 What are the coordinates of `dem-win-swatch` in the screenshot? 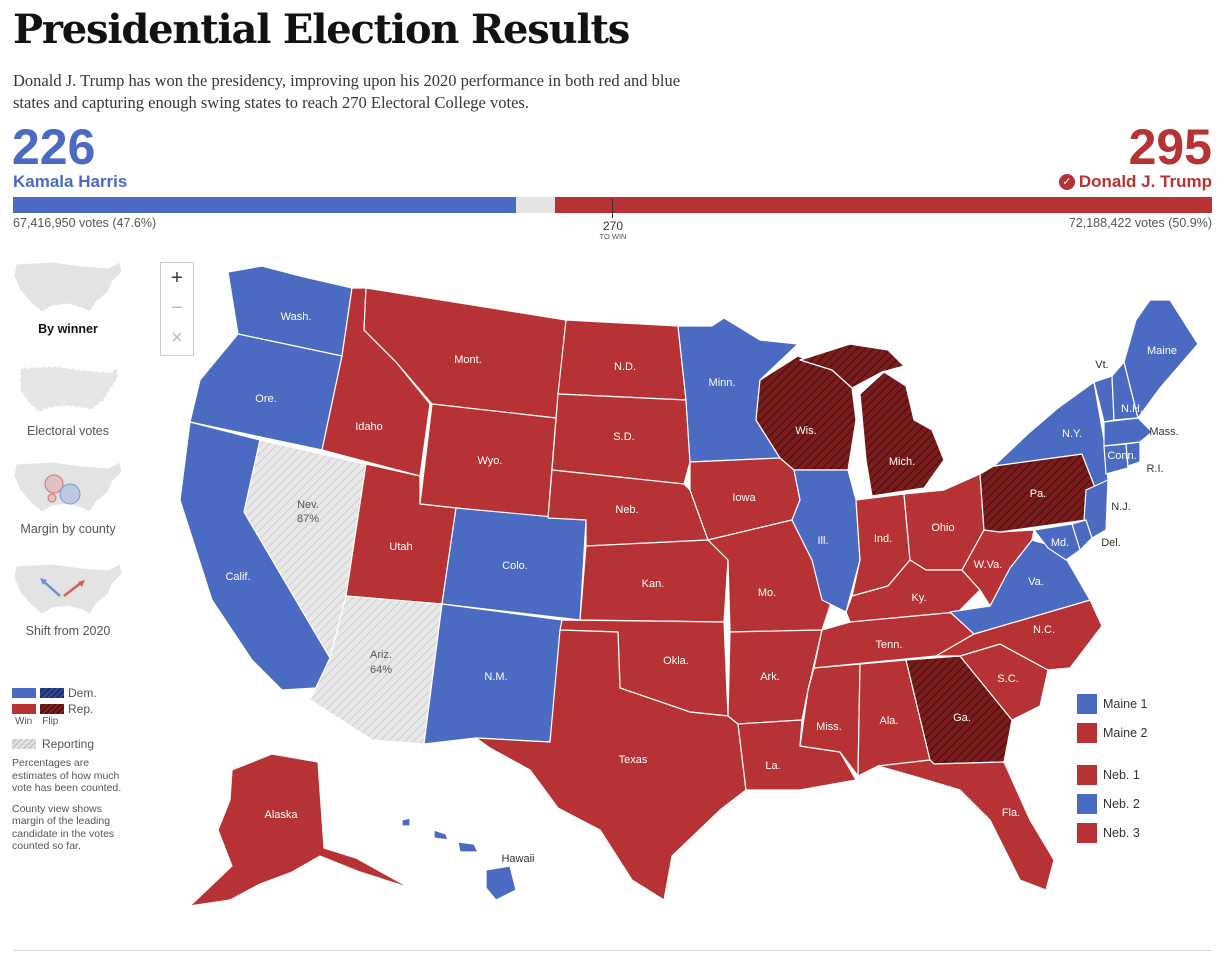 It's located at (24, 693).